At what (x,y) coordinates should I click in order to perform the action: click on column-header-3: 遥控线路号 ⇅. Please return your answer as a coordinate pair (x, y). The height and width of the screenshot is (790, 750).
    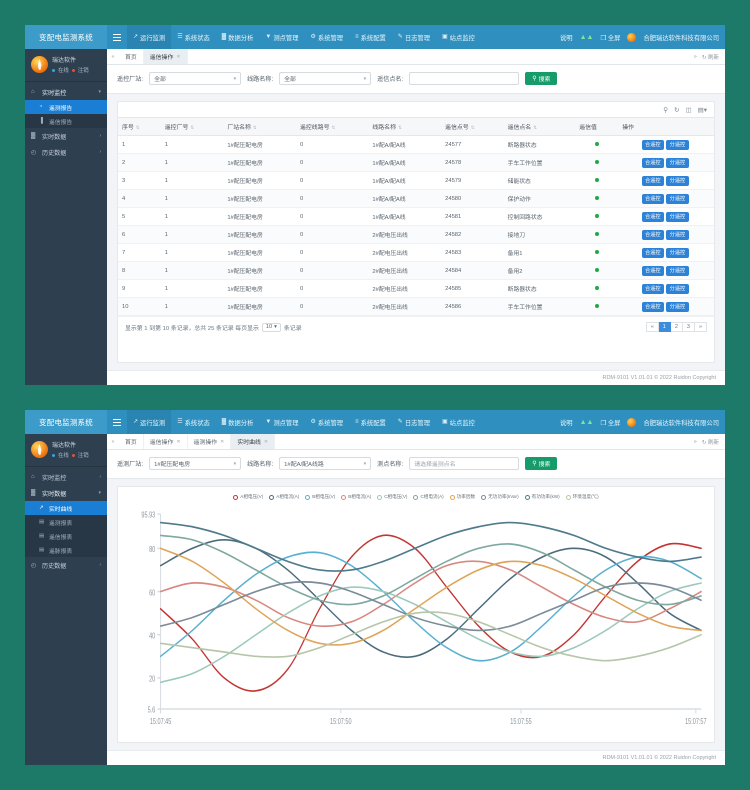
    Looking at the image, I should click on (332, 126).